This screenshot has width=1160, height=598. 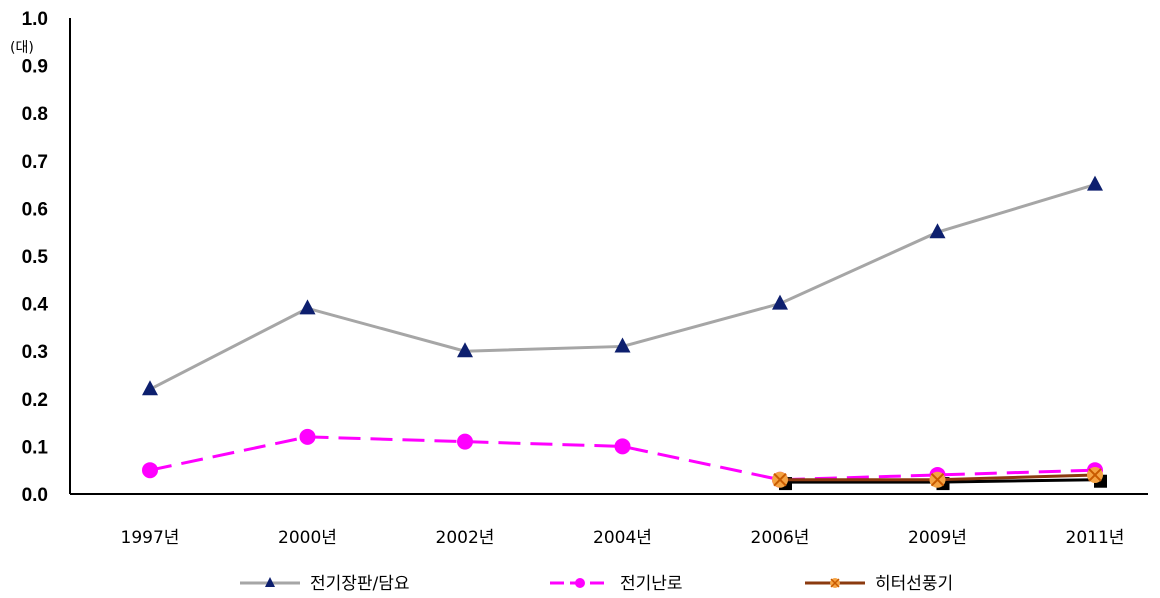 I want to click on y-tick-label: 0.5, so click(x=35, y=257).